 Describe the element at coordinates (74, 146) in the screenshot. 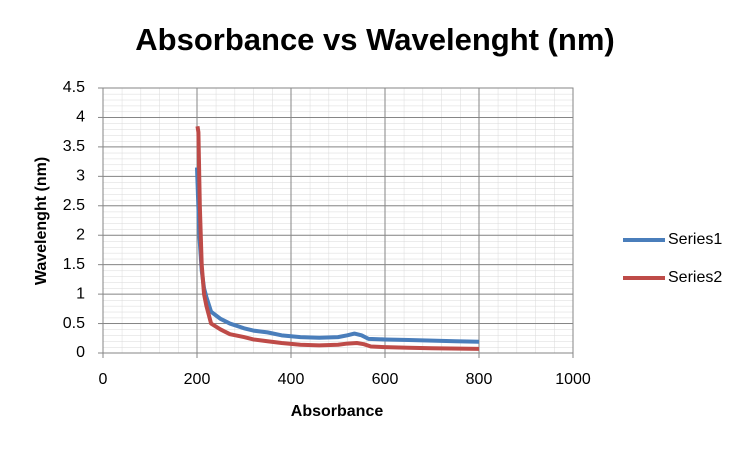

I see `y-tick-label: 3.5` at that location.